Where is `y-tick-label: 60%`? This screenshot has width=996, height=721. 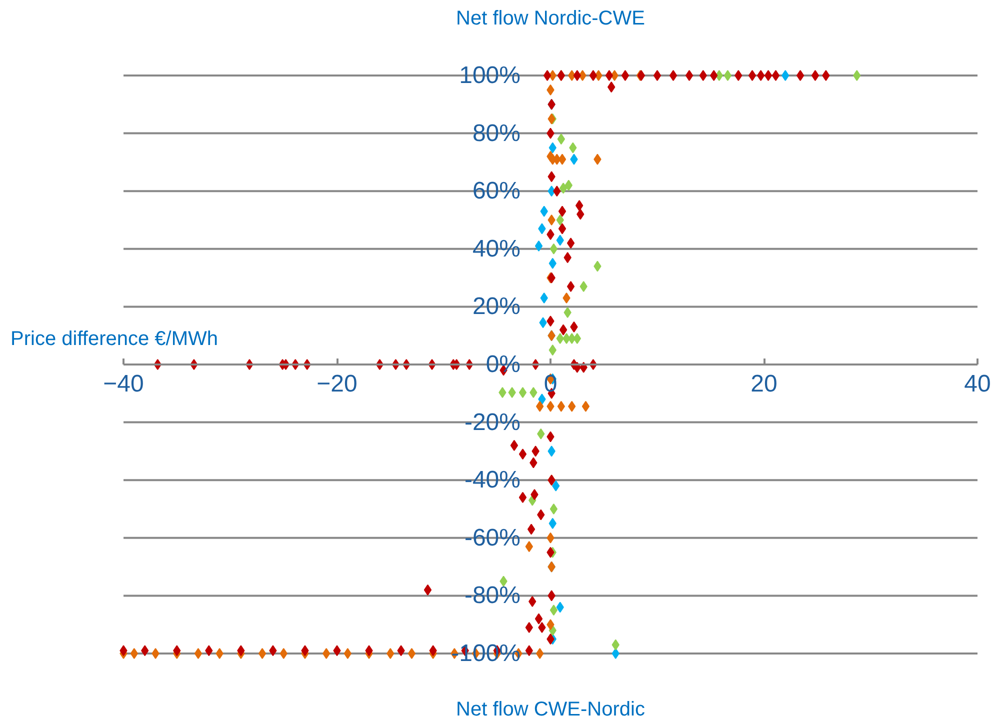
y-tick-label: 60% is located at coordinates (496, 191).